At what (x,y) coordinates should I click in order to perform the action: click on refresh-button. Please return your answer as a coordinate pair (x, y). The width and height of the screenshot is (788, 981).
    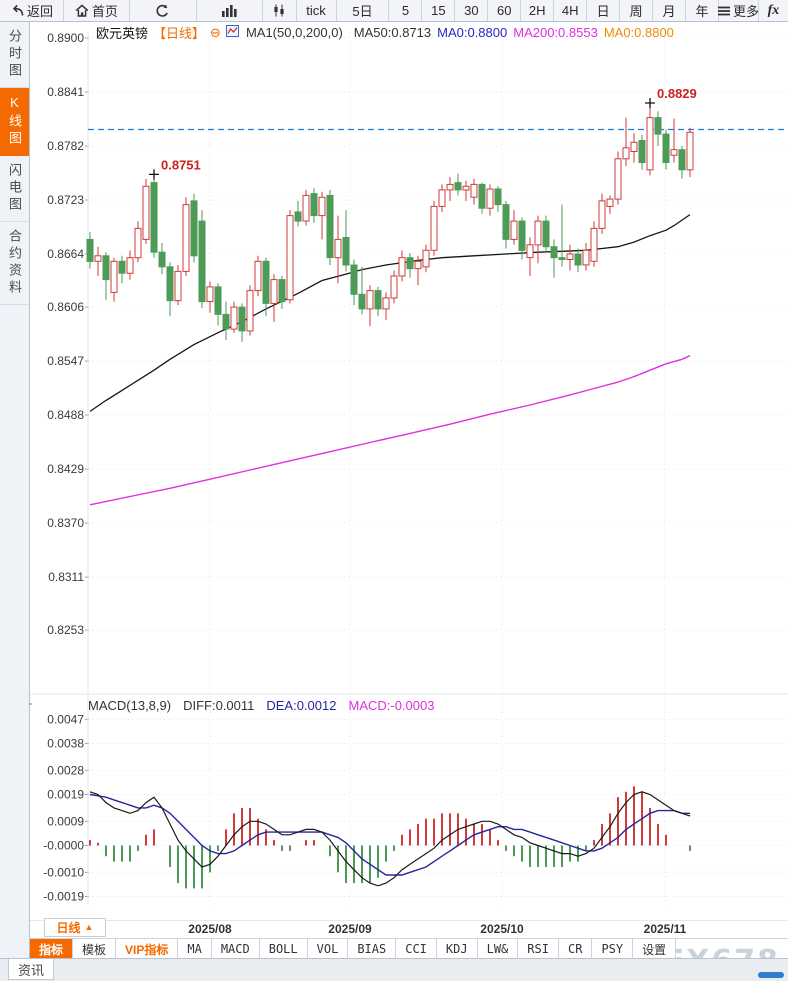
    Looking at the image, I should click on (163, 10).